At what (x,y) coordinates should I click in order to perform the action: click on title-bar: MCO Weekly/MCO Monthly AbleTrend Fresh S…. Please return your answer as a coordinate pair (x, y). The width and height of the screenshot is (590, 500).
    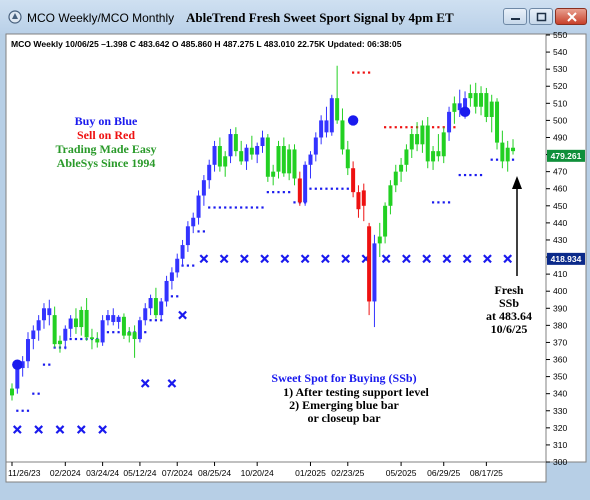
    Looking at the image, I should click on (295, 17).